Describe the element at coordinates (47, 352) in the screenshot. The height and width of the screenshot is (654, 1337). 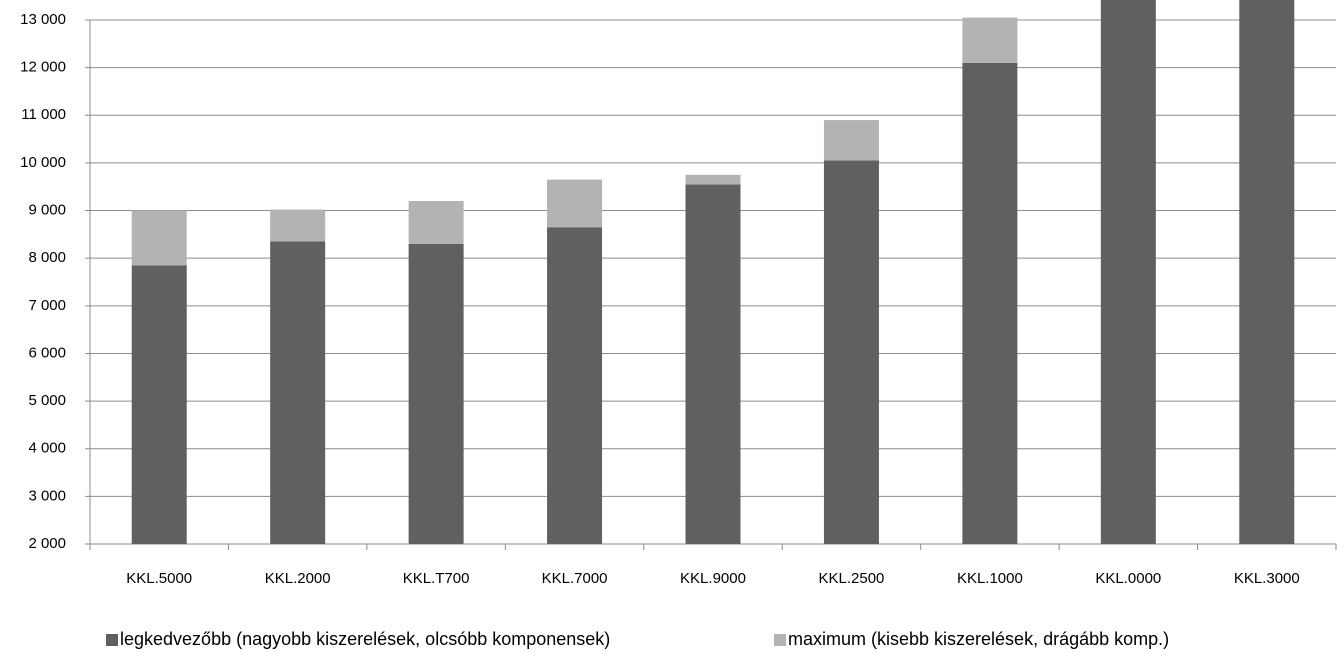
I see `y-tick-label: 6 000` at that location.